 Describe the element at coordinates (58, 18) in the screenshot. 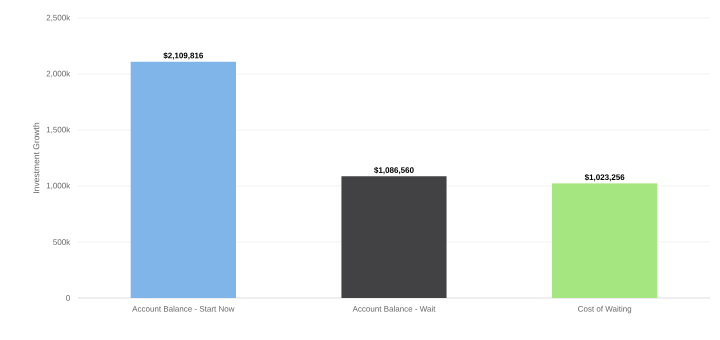

I see `y-tick-label: 2,500k` at that location.